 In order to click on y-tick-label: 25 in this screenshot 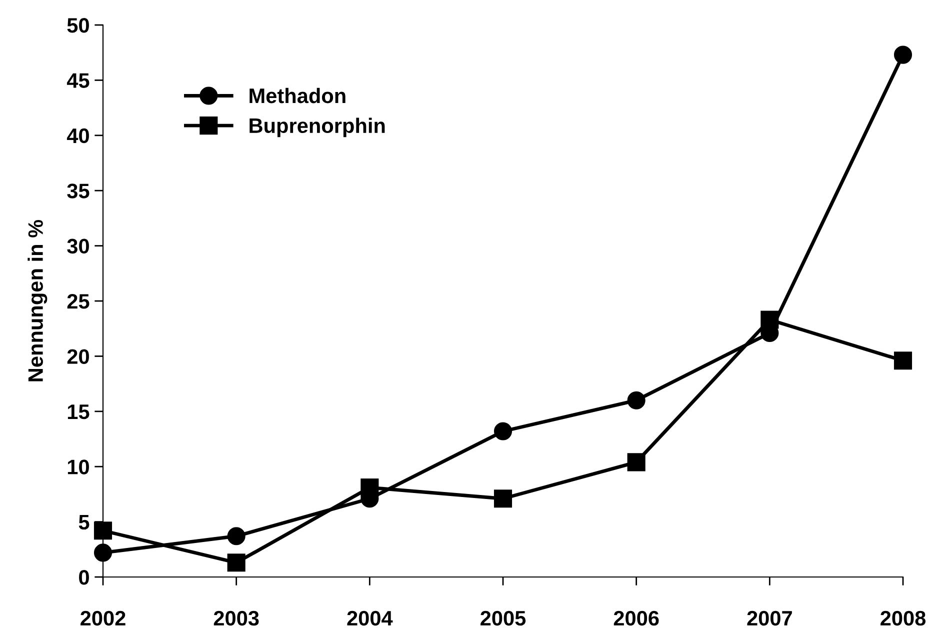, I will do `click(78, 301)`.